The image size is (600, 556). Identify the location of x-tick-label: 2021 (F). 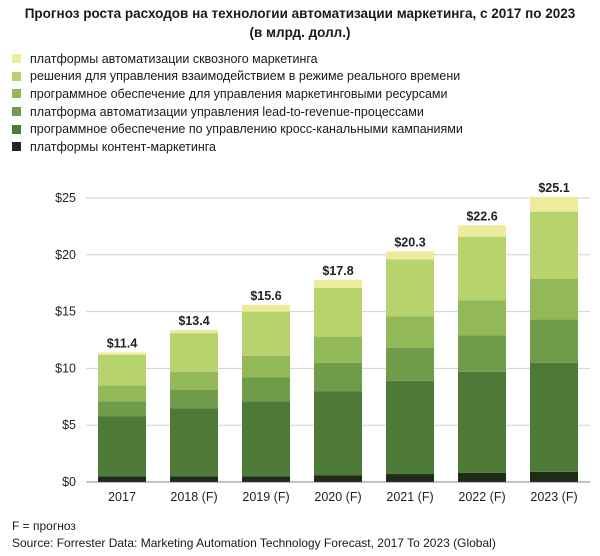
(409, 497).